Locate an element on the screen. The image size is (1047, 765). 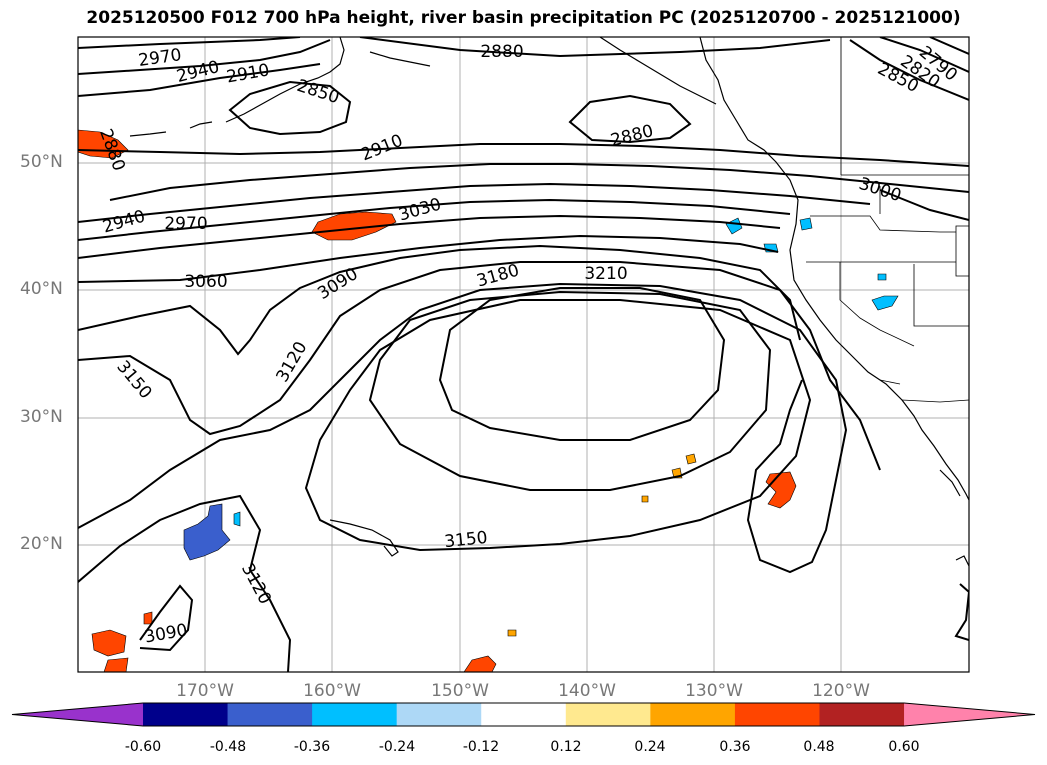
lon-label-130w: 130°W is located at coordinates (714, 691).